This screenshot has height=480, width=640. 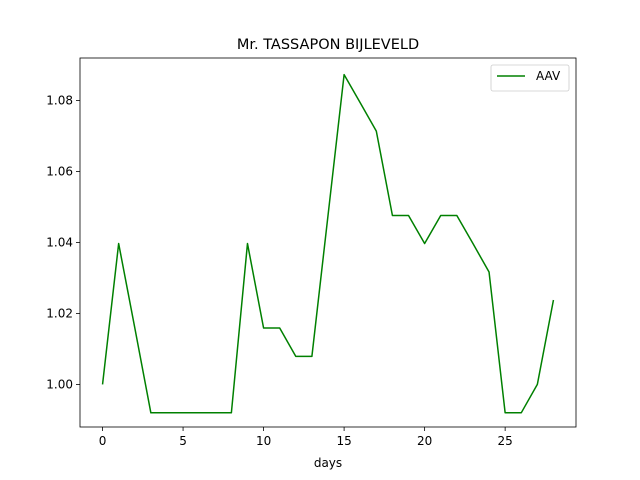 I want to click on legend: AAV, so click(x=530, y=78).